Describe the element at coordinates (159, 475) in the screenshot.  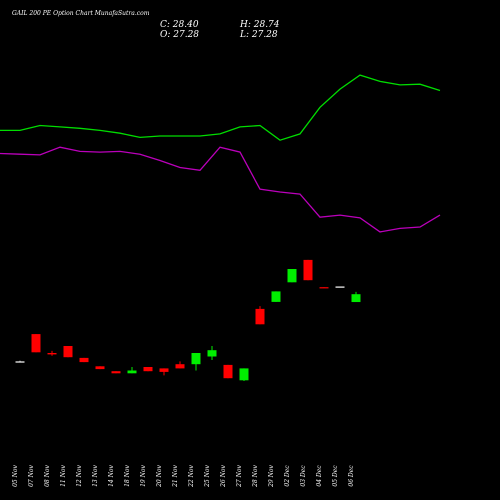
I see `x-tick-label: 20 Nov` at that location.